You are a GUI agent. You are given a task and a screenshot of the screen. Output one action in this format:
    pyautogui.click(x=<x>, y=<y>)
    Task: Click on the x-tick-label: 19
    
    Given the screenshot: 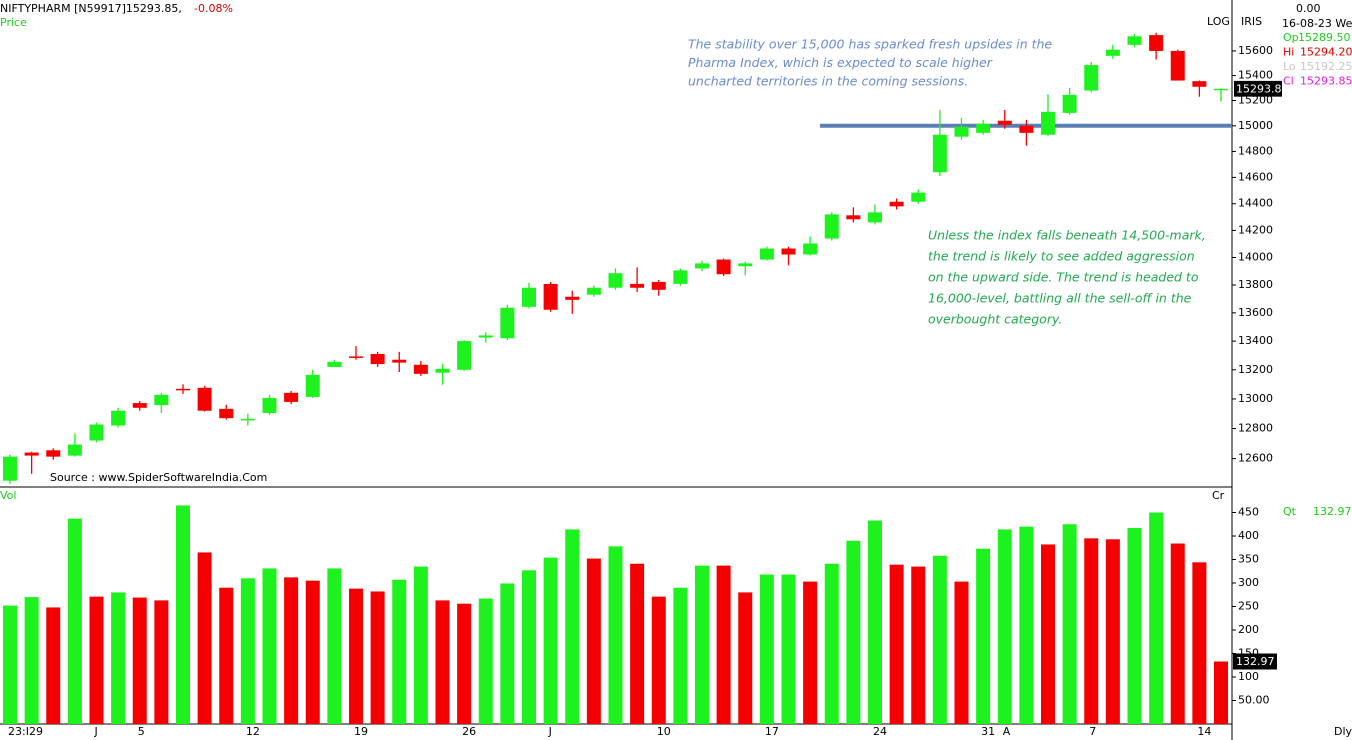 What is the action you would take?
    pyautogui.click(x=361, y=731)
    